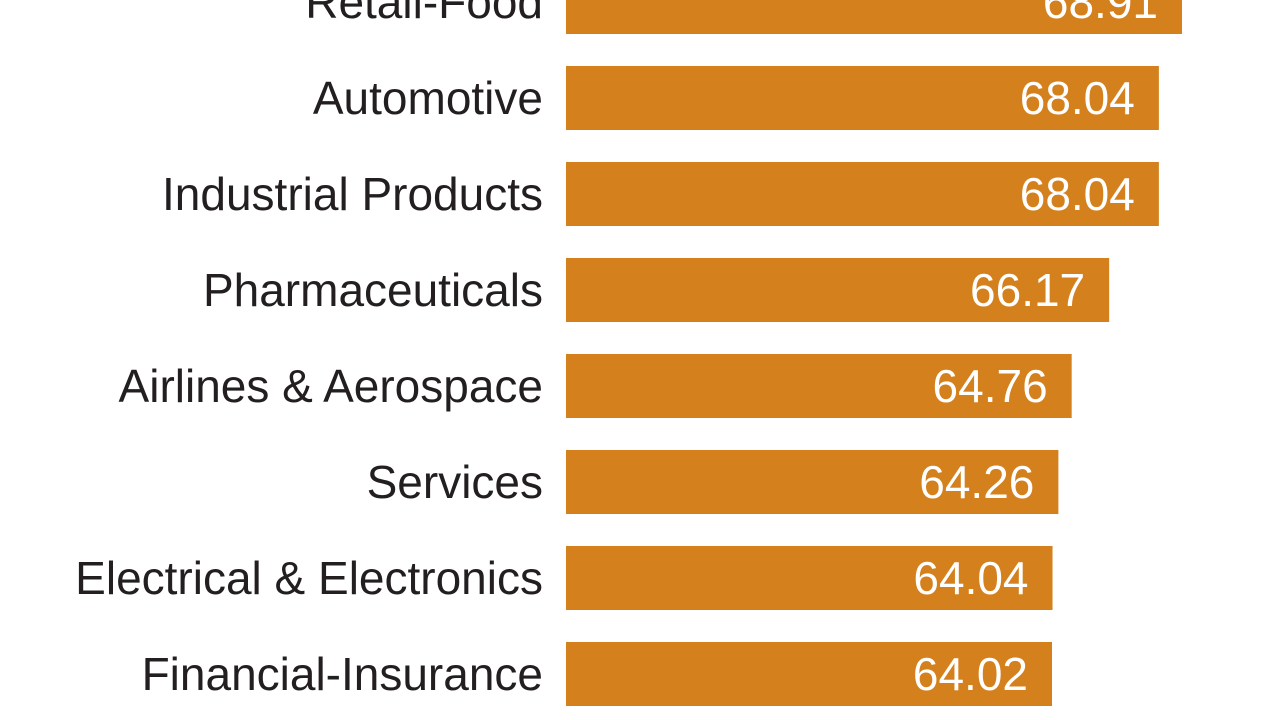 The width and height of the screenshot is (1280, 720). Describe the element at coordinates (1027, 290) in the screenshot. I see `value-label: 66.17` at that location.